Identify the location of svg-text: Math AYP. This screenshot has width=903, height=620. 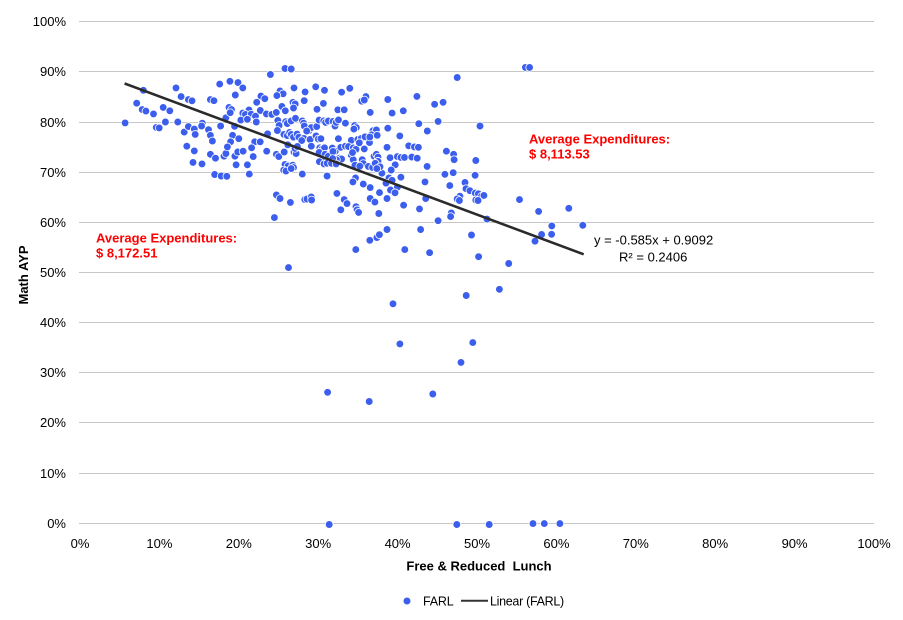
(23, 274).